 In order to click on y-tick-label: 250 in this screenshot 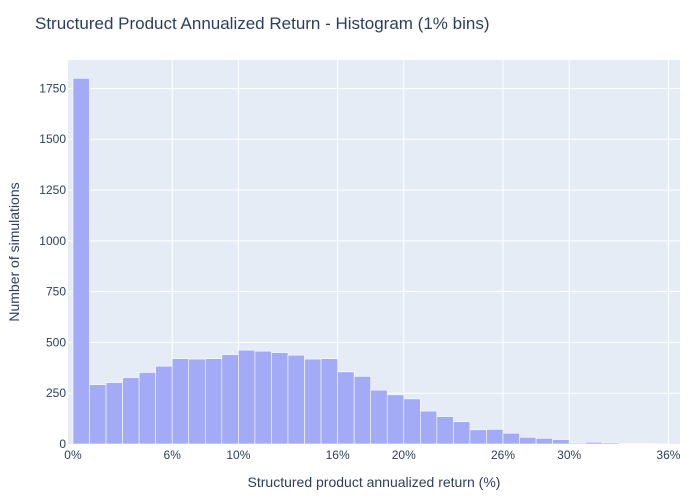, I will do `click(56, 393)`.